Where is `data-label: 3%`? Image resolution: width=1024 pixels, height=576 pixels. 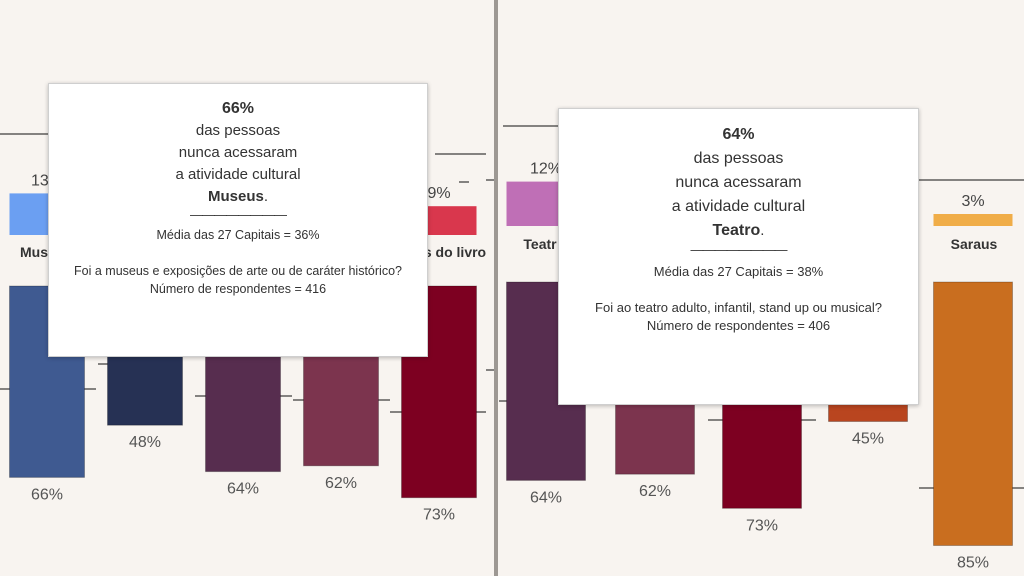 data-label: 3% is located at coordinates (972, 201).